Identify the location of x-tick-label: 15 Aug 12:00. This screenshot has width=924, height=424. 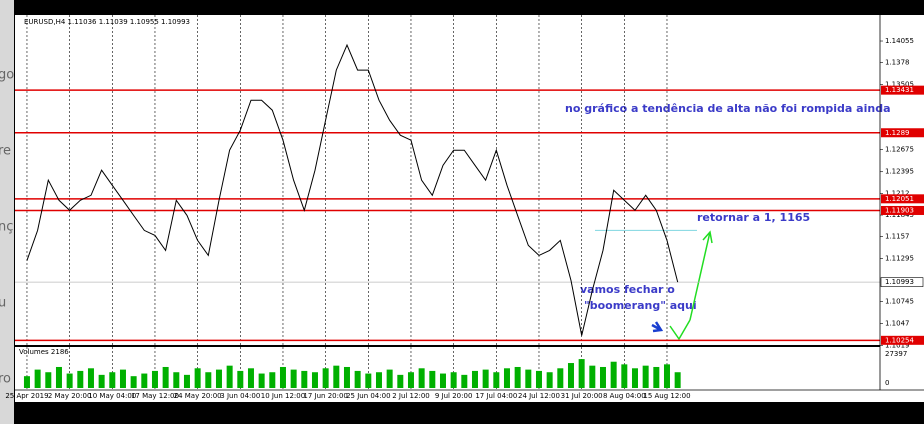
(666, 396).